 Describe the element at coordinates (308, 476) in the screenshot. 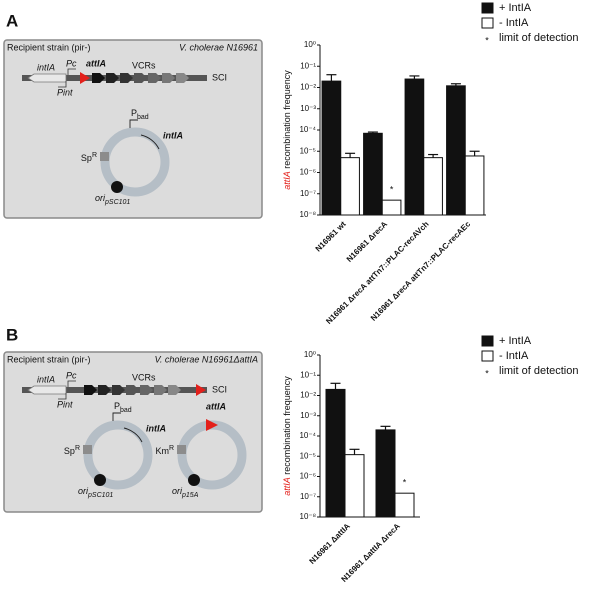

I see `y-tick-label: 10⁻⁶` at that location.